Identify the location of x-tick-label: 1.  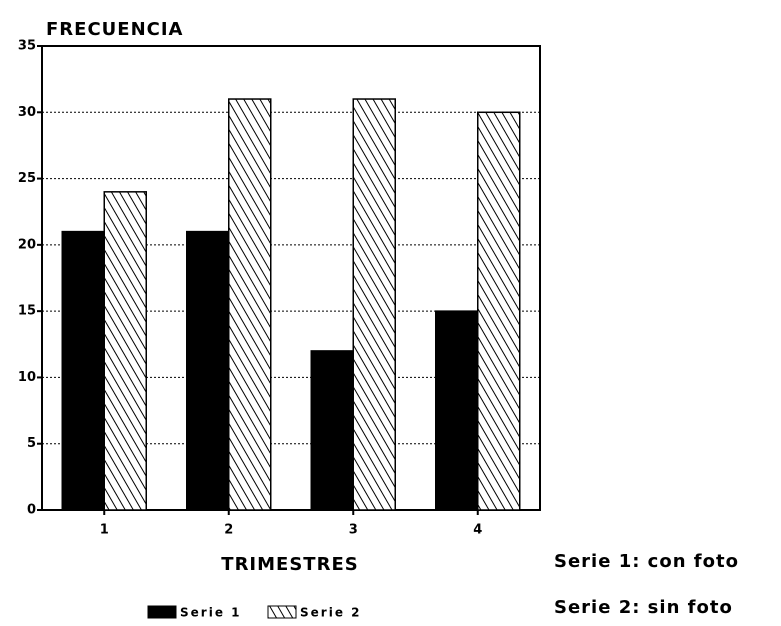
(104, 530).